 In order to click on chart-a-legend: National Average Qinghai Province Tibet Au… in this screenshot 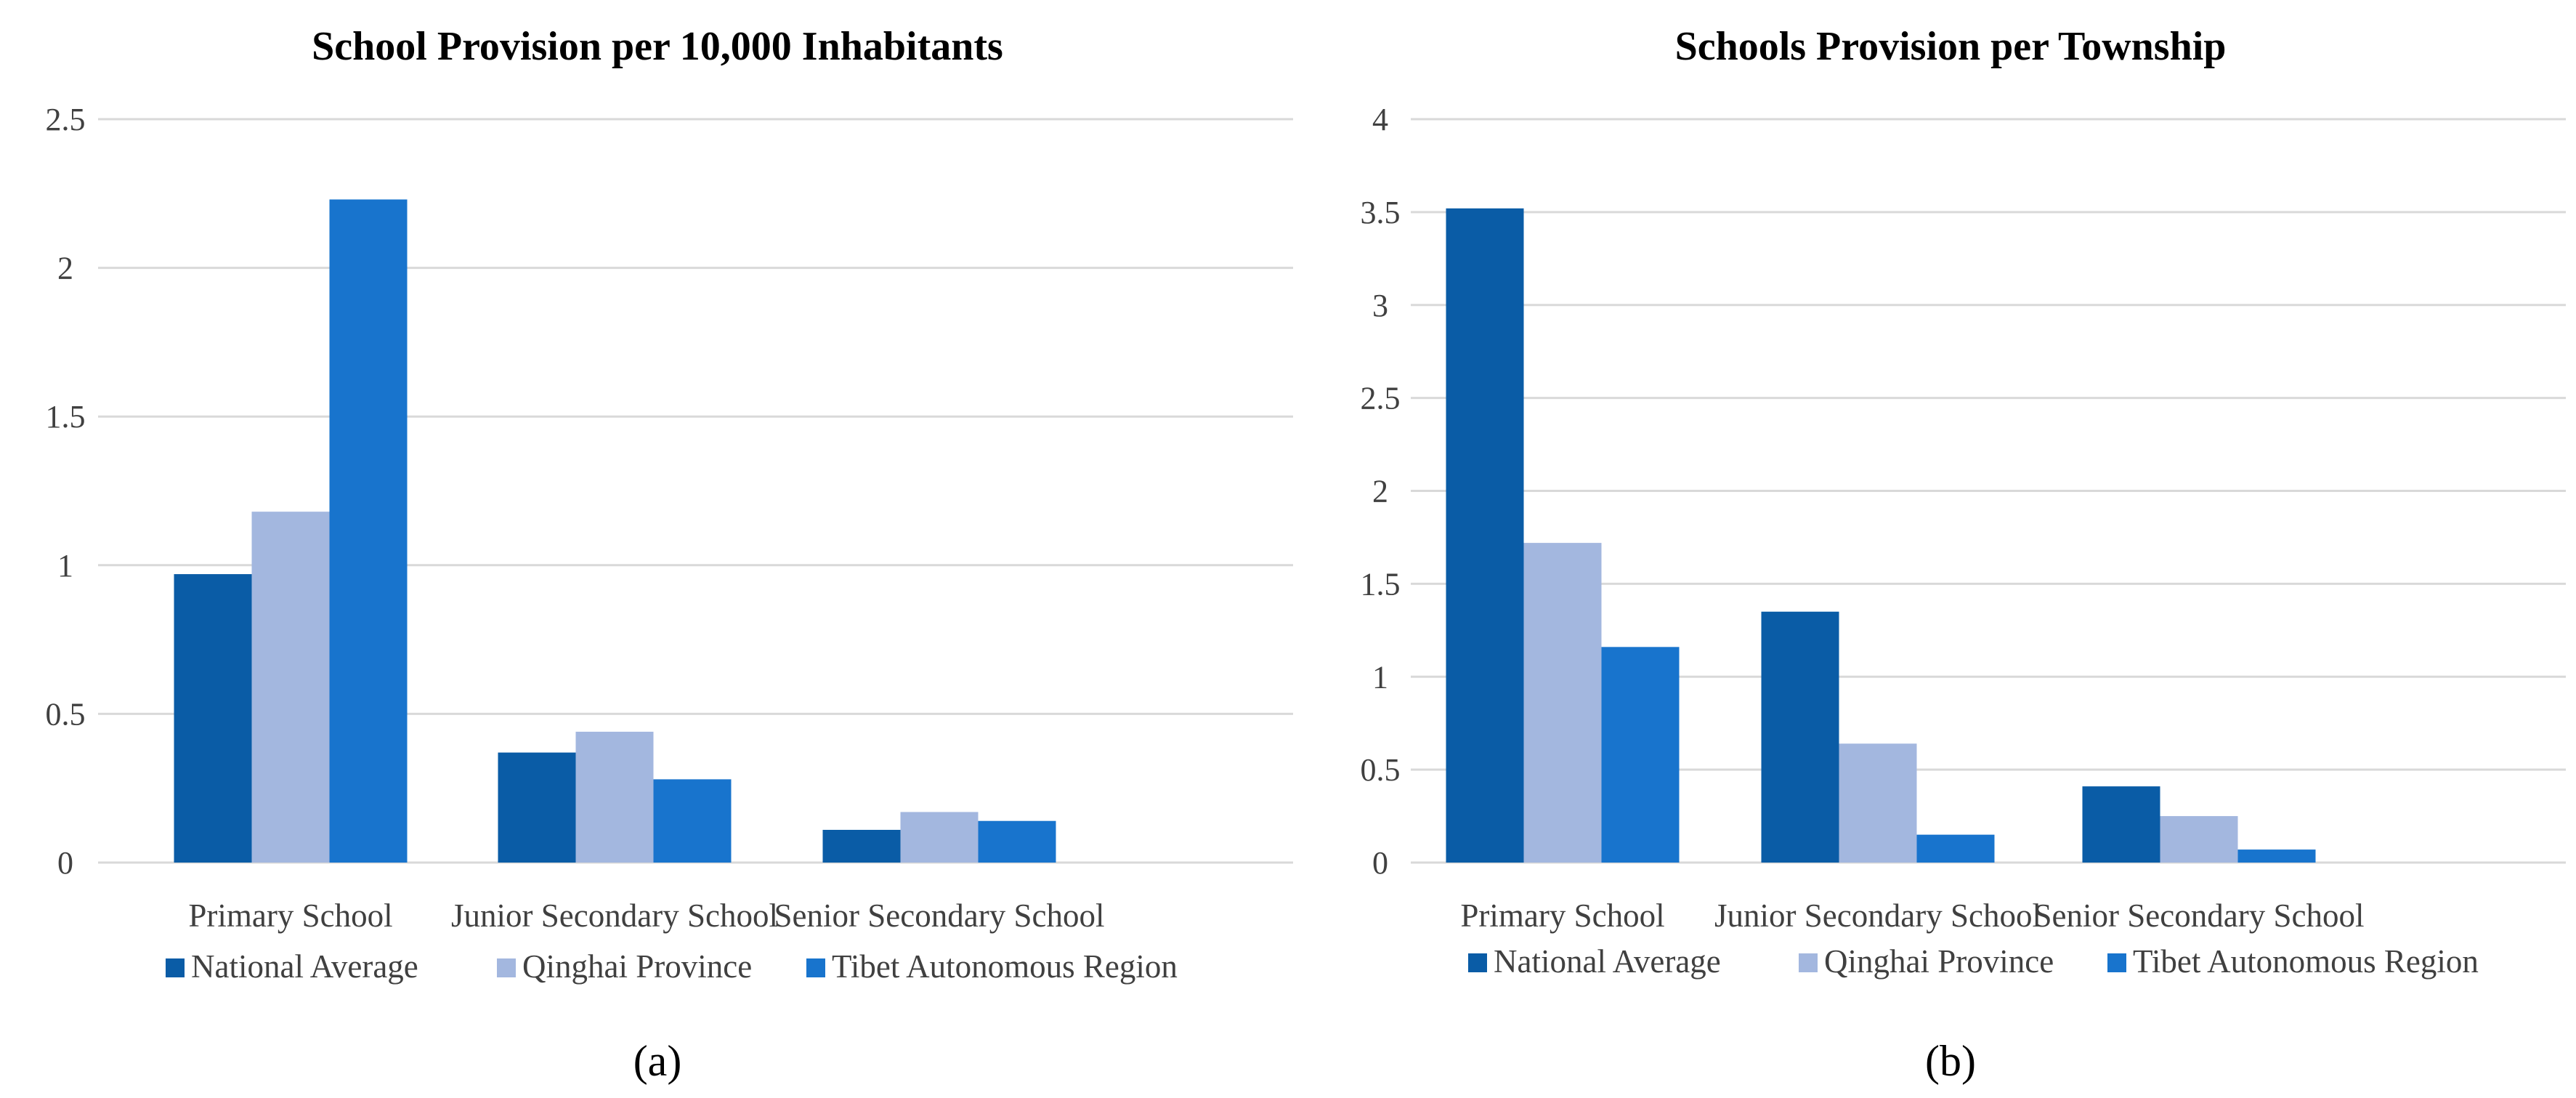, I will do `click(672, 966)`.